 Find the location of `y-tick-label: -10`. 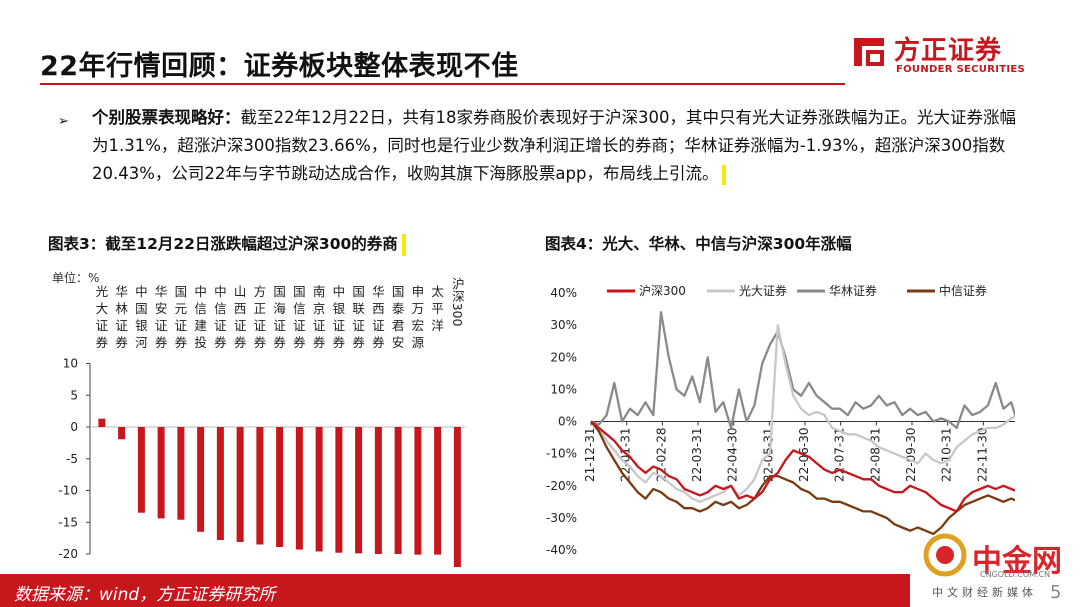

y-tick-label: -10 is located at coordinates (68, 491).